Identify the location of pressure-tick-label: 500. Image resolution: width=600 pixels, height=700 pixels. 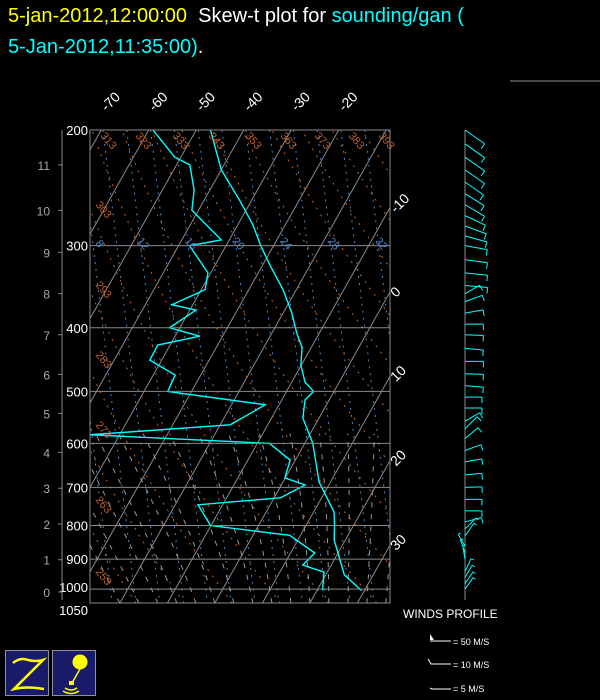
(77, 391).